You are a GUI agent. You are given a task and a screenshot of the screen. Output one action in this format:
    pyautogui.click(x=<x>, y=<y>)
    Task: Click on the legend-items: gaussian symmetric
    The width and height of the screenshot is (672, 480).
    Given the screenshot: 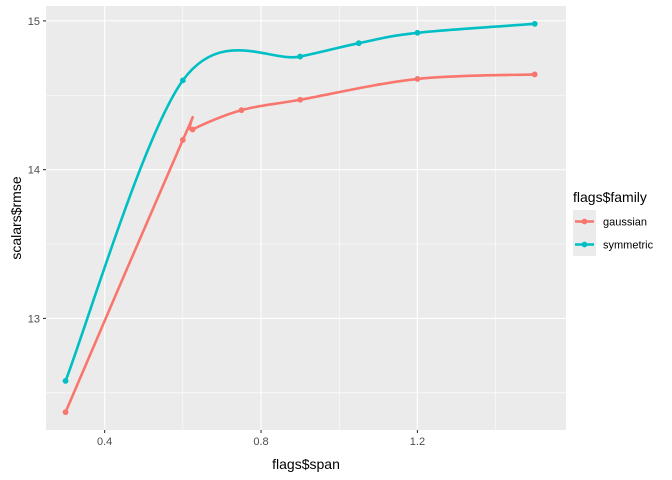 What is the action you would take?
    pyautogui.click(x=613, y=233)
    